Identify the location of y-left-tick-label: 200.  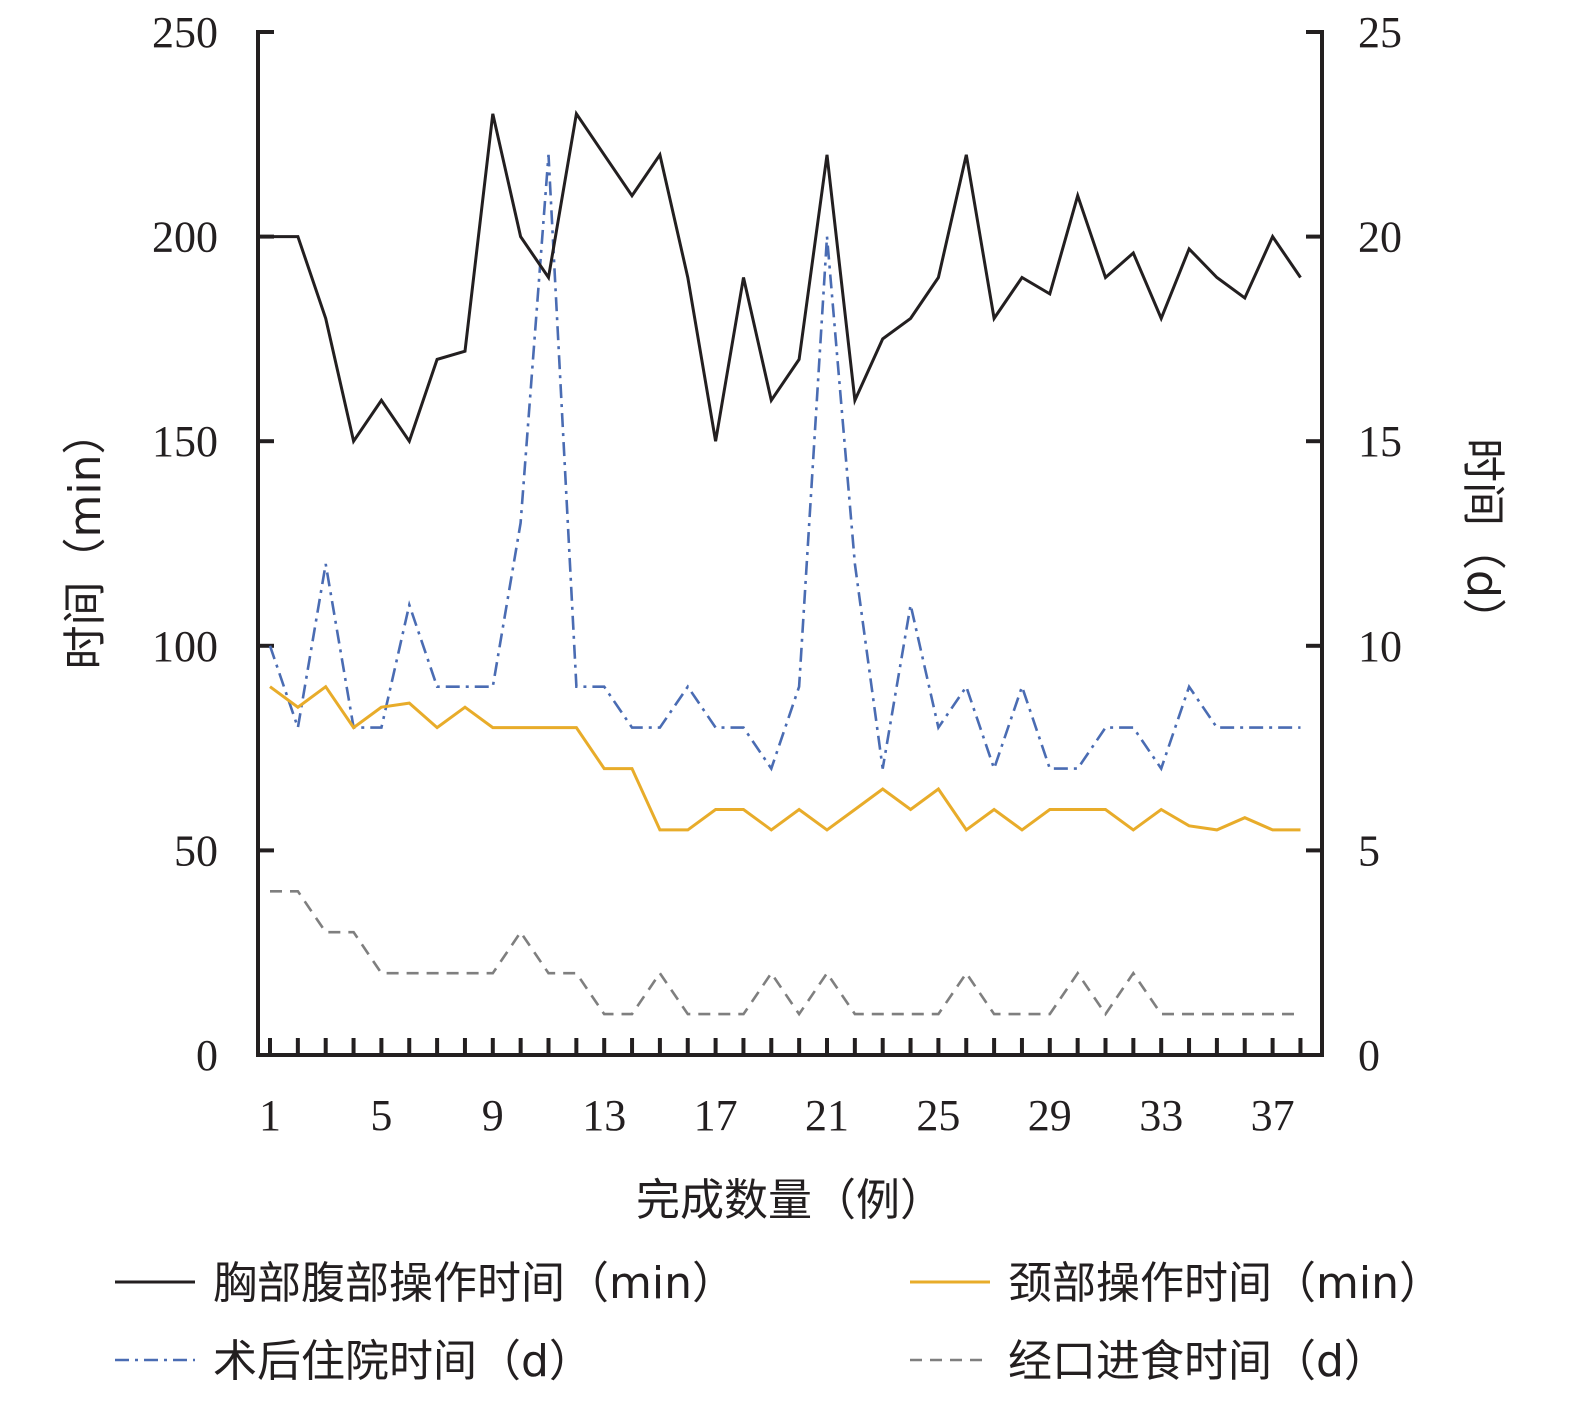
(185, 237).